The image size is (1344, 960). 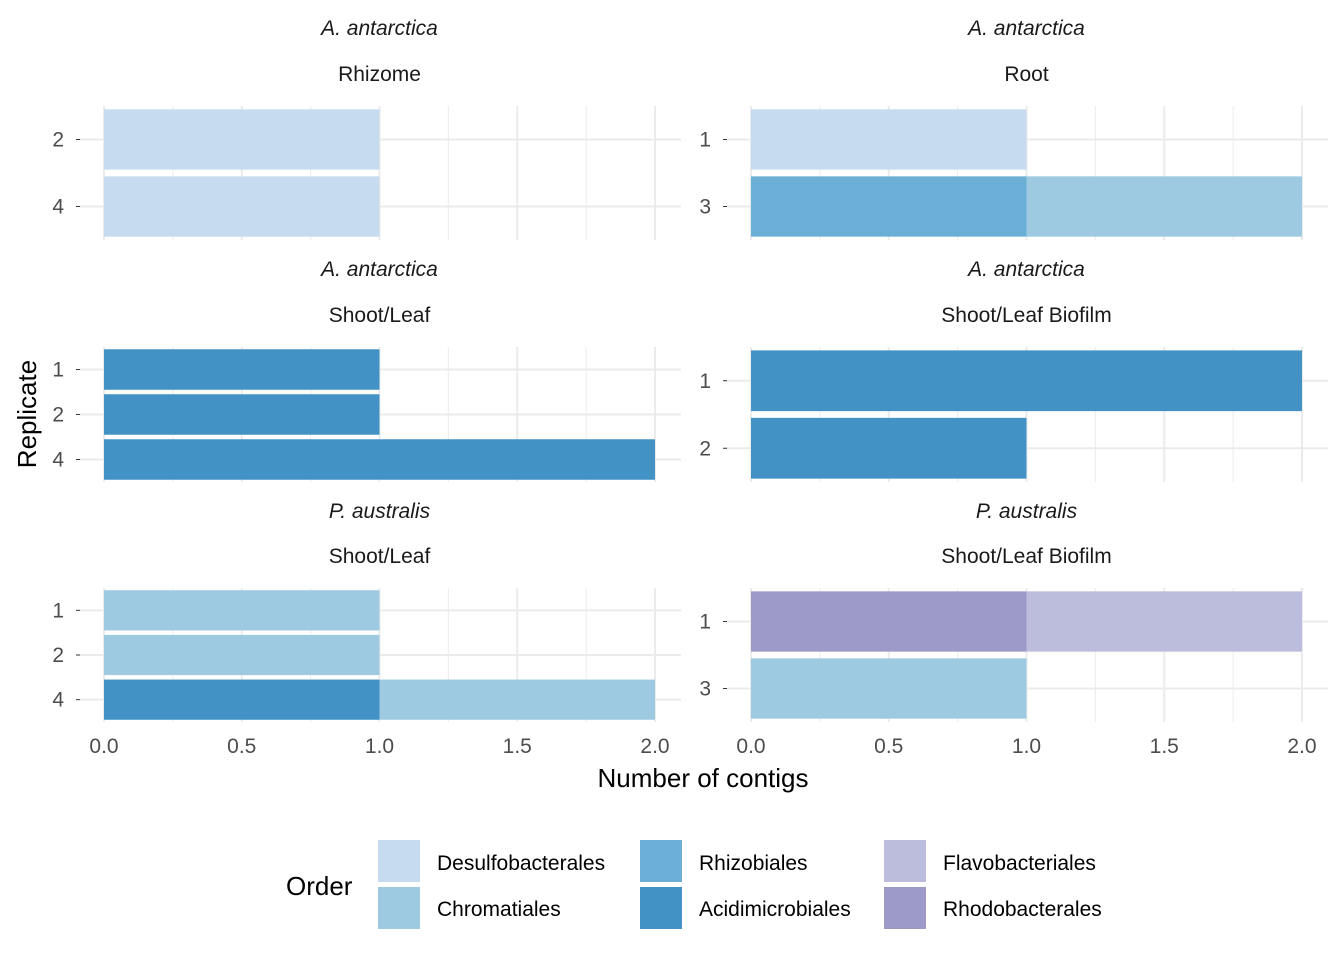 I want to click on legend-label: Rhizobiales, so click(x=753, y=863).